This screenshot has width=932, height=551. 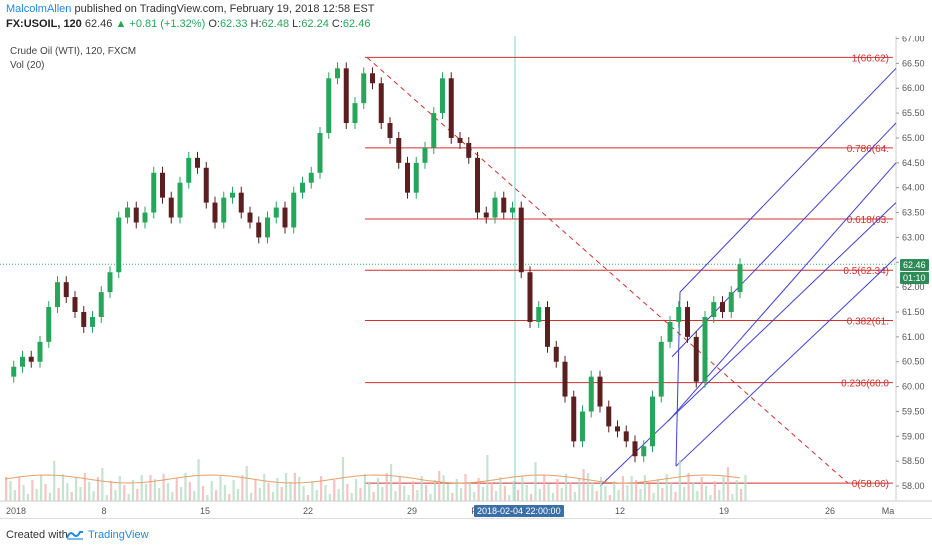 What do you see at coordinates (914, 278) in the screenshot?
I see `bar-countdown-tag: 01:10` at bounding box center [914, 278].